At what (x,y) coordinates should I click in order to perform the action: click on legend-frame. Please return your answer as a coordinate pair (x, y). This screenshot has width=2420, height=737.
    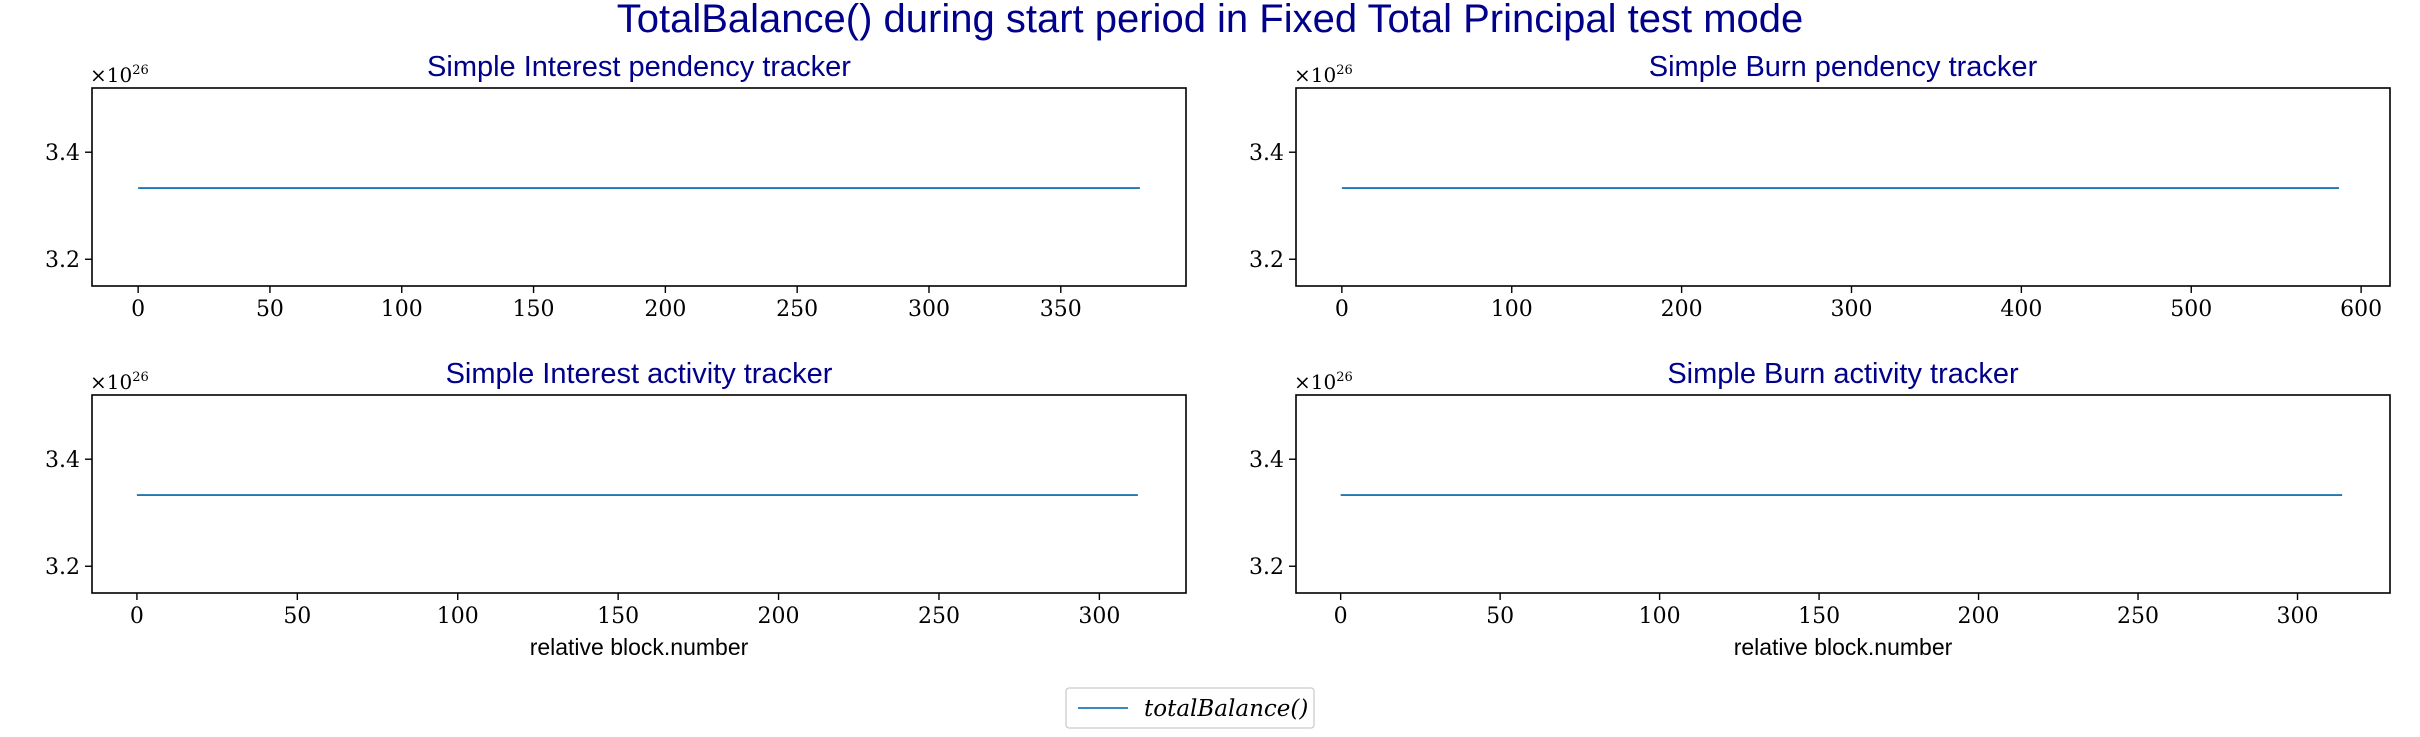
    Looking at the image, I should click on (1190, 708).